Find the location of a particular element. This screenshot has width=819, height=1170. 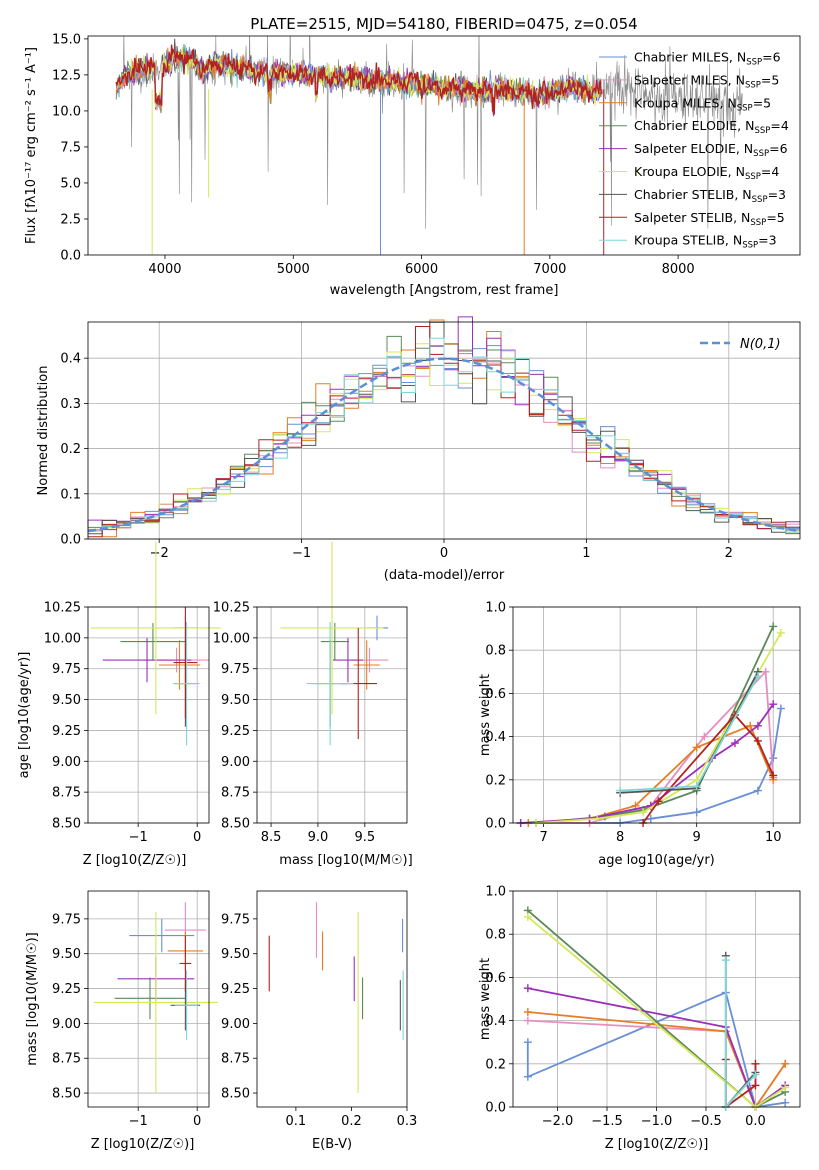

x-tick-label: 6000 is located at coordinates (421, 269).